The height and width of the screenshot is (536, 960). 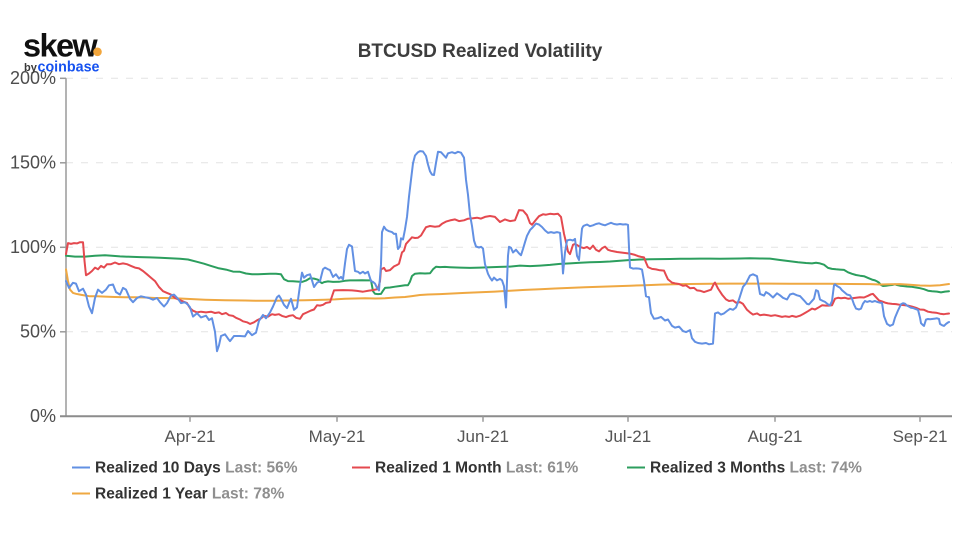 What do you see at coordinates (476, 468) in the screenshot?
I see `svg-text: Realized 1 Month Last: 61%` at bounding box center [476, 468].